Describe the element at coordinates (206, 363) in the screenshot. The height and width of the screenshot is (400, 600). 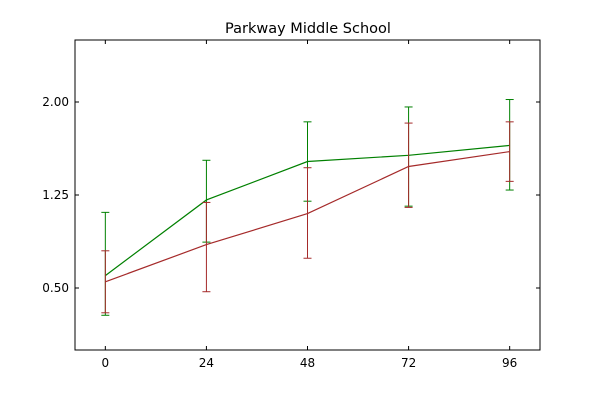
I see `x-tick-label: 24` at that location.